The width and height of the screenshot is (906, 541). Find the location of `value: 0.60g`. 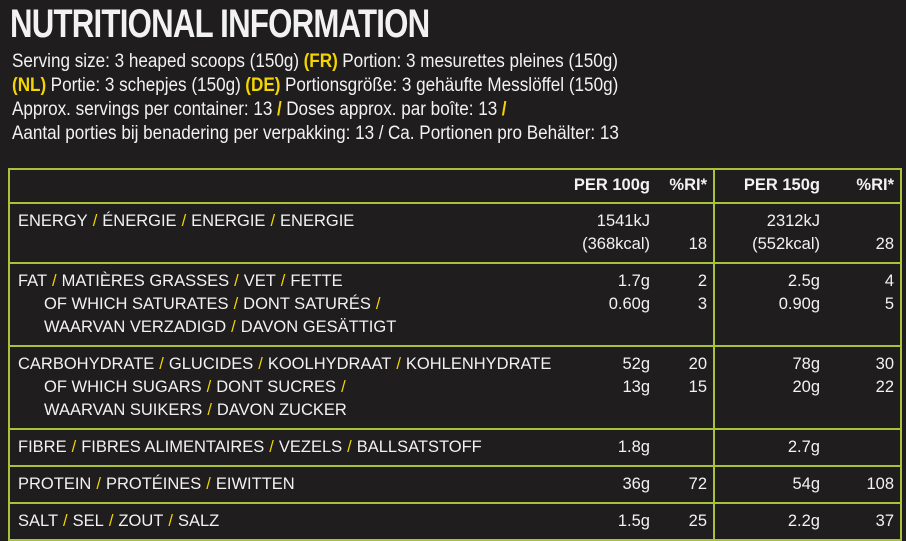

value: 0.60g is located at coordinates (629, 304).